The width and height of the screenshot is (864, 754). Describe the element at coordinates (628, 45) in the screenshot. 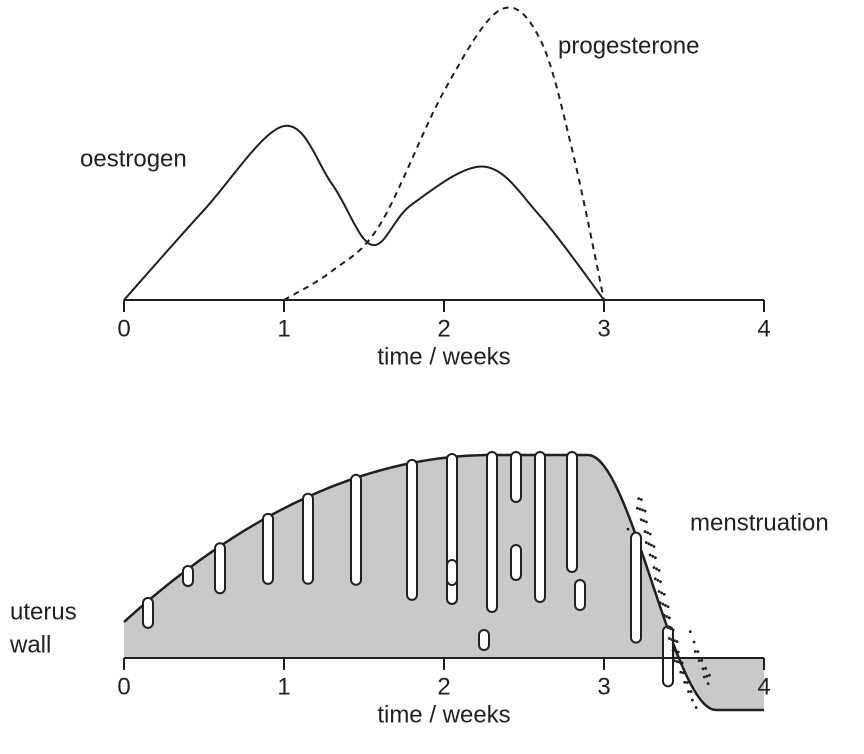

I see `series-label: progesterone` at that location.